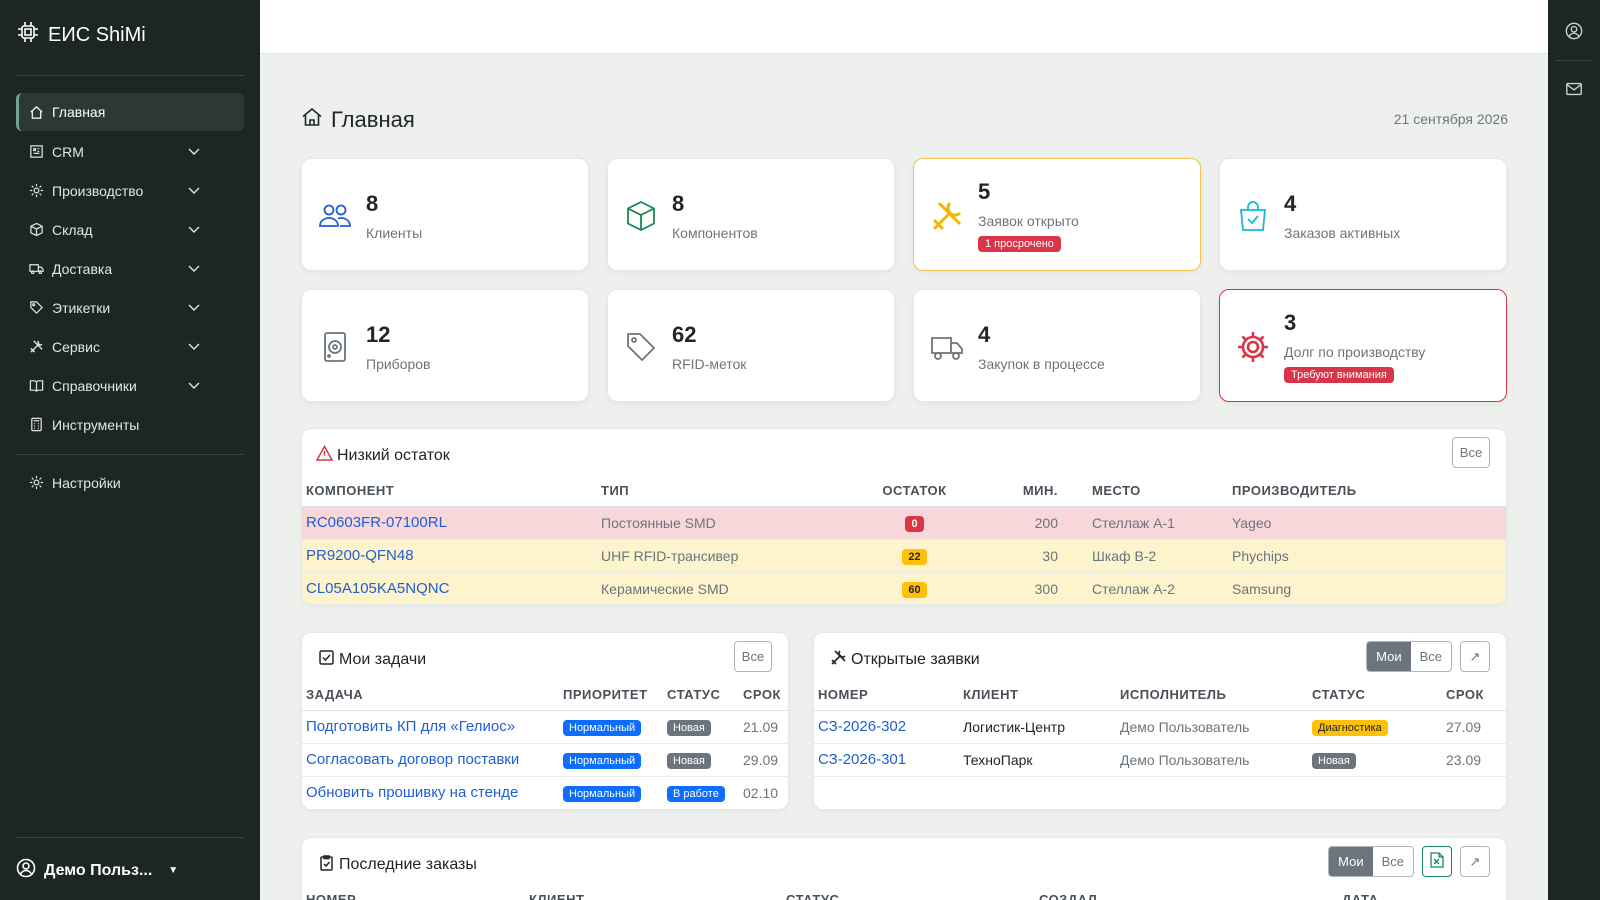 The width and height of the screenshot is (1600, 900). What do you see at coordinates (1437, 861) in the screenshot?
I see `export-excel-button` at bounding box center [1437, 861].